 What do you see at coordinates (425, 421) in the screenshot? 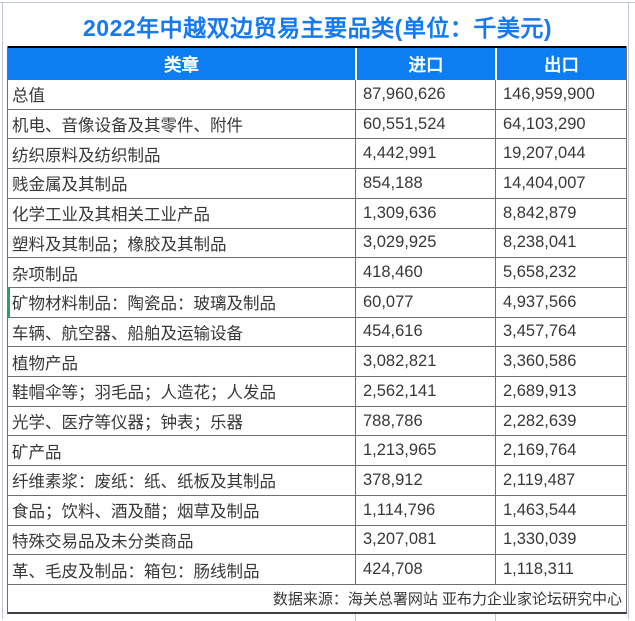
I see `cell-import: 788,786` at bounding box center [425, 421].